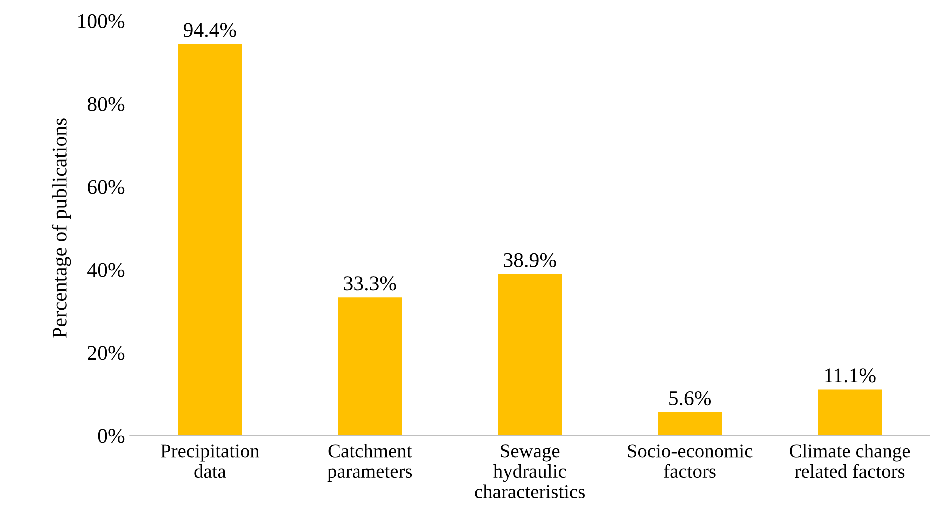 The height and width of the screenshot is (525, 930). I want to click on x-tick-label: Socio-economic factors, so click(690, 461).